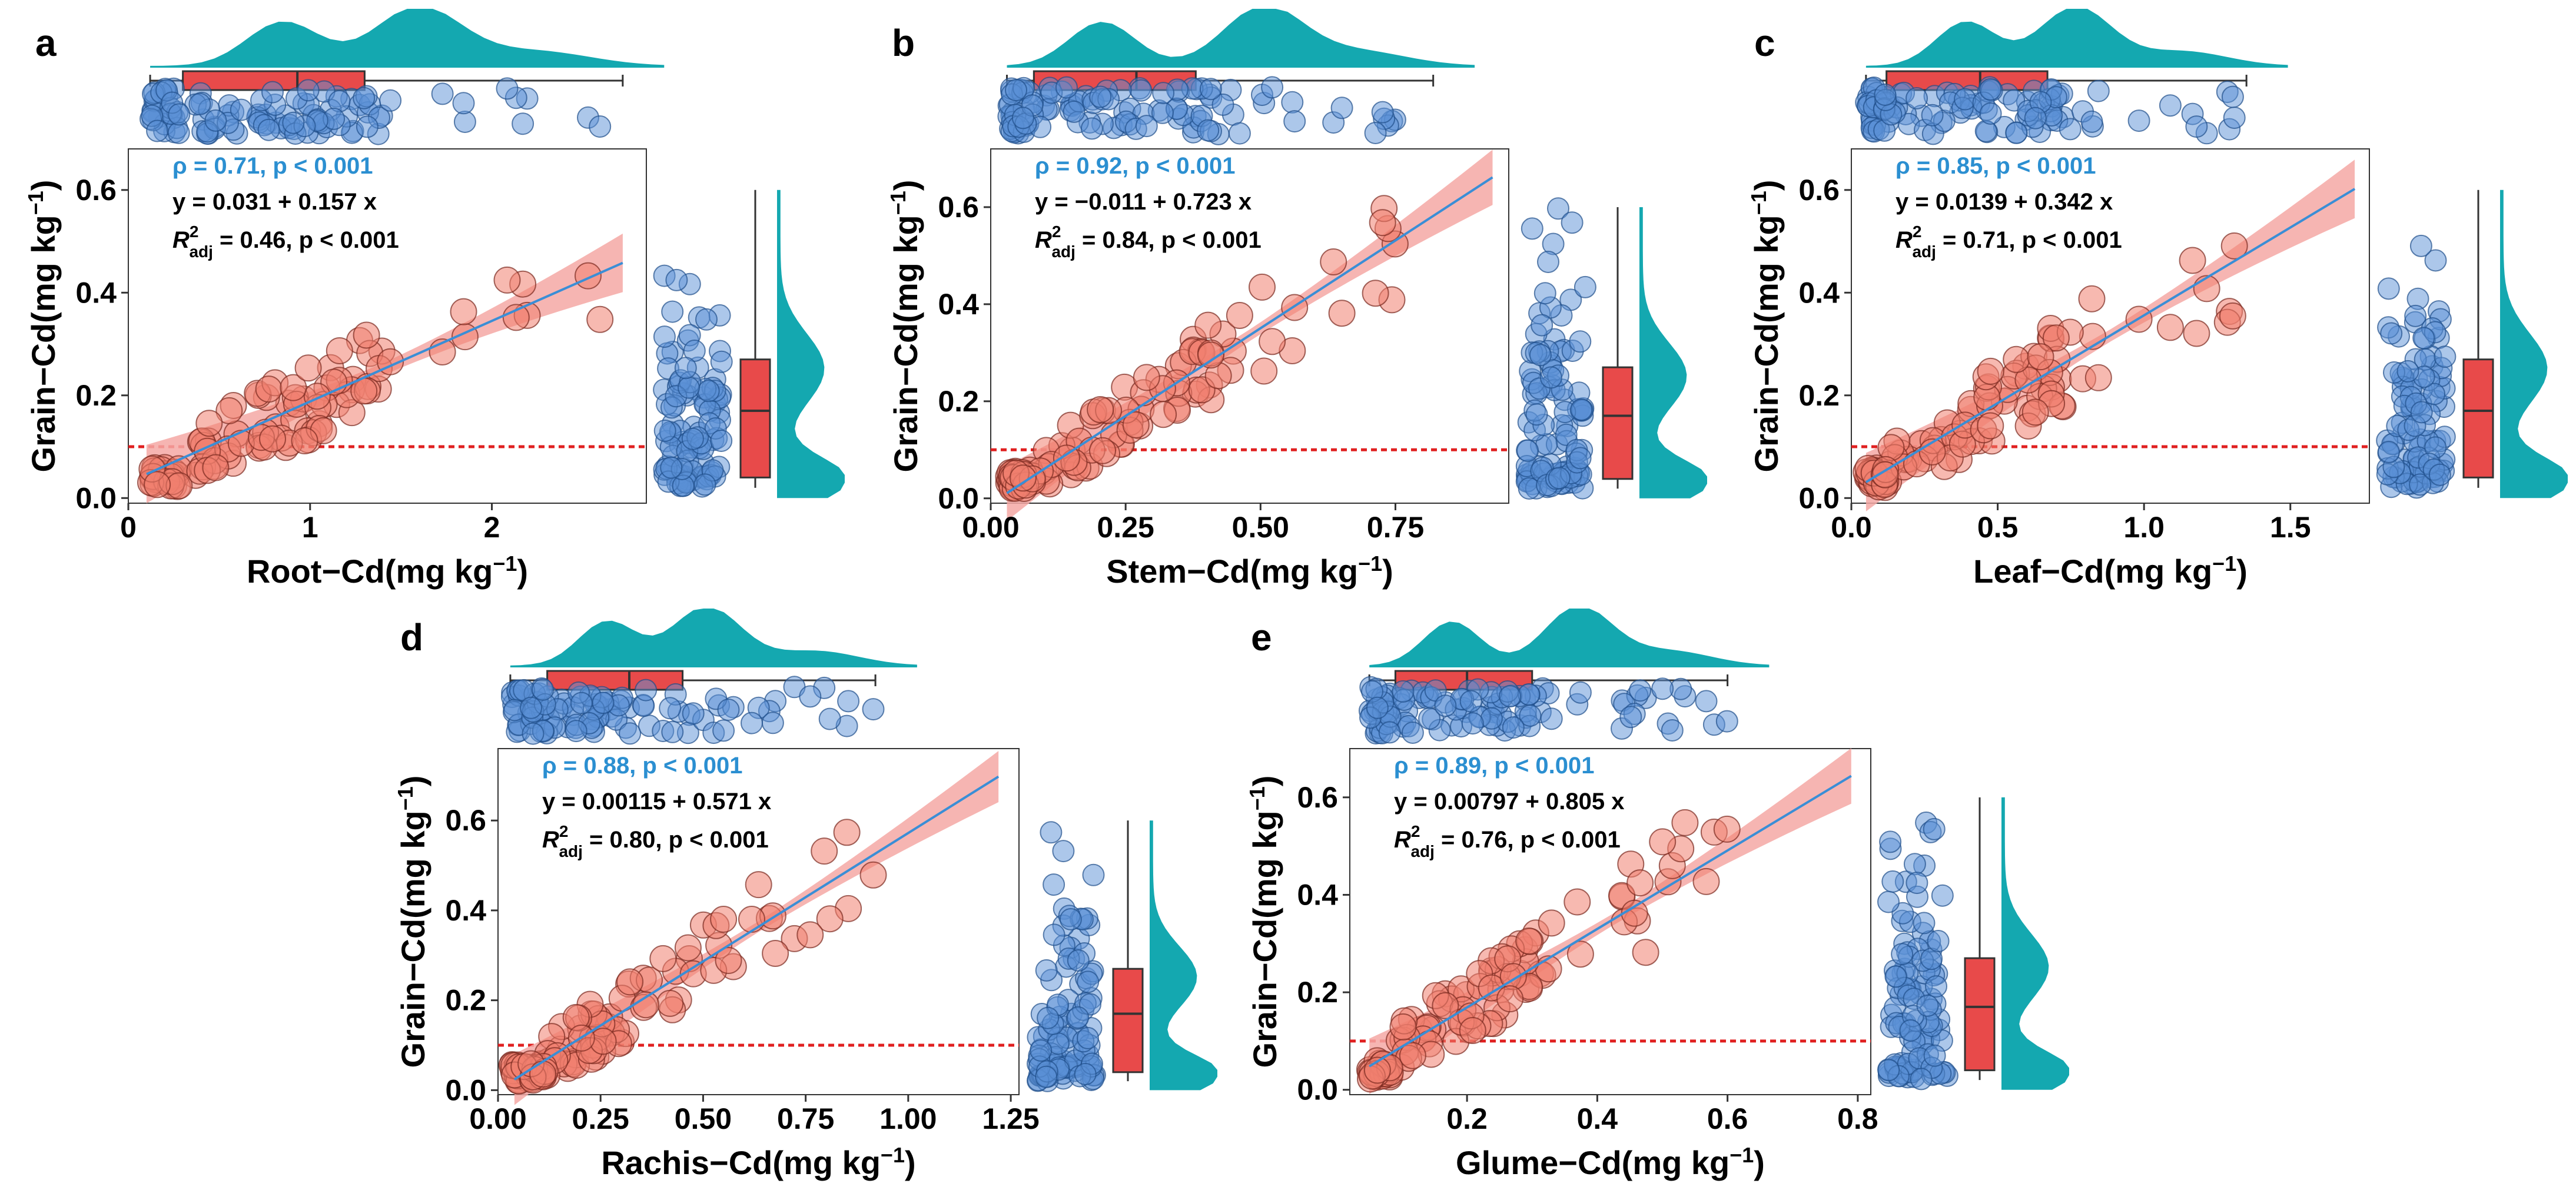 The image size is (2576, 1200). What do you see at coordinates (1618, 423) in the screenshot?
I see `y-box` at bounding box center [1618, 423].